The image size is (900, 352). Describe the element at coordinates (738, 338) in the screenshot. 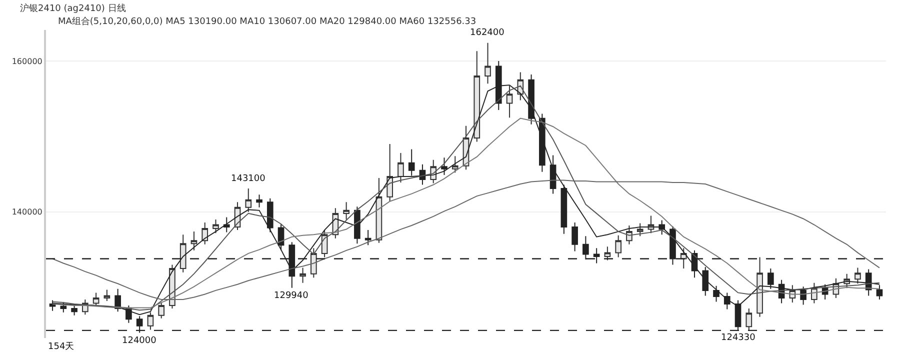

I see `annotation: 124330` at that location.